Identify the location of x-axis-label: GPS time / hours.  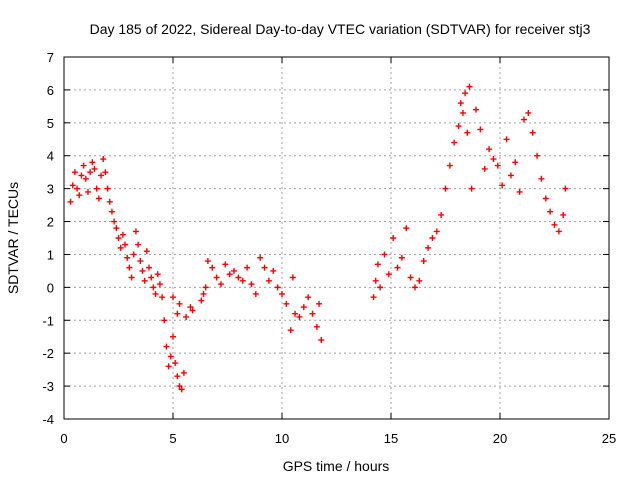
(336, 466).